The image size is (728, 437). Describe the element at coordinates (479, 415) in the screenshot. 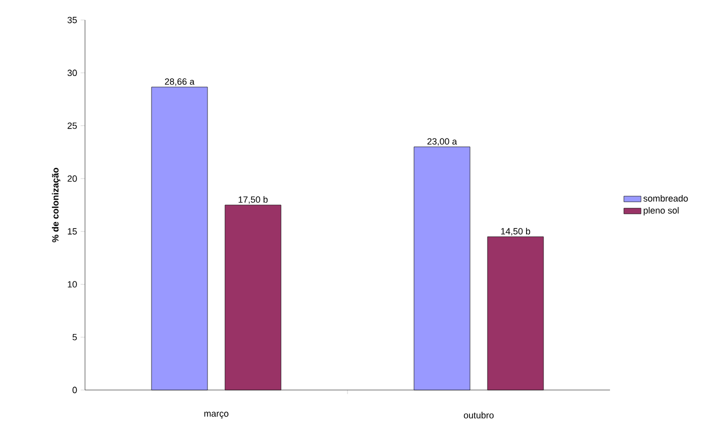

I see `x-tick-label: outubro` at that location.